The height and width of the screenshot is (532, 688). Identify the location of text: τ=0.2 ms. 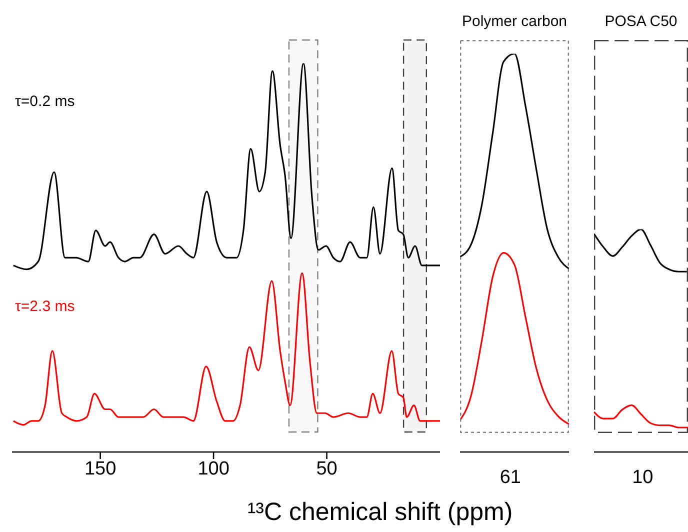
(45, 101).